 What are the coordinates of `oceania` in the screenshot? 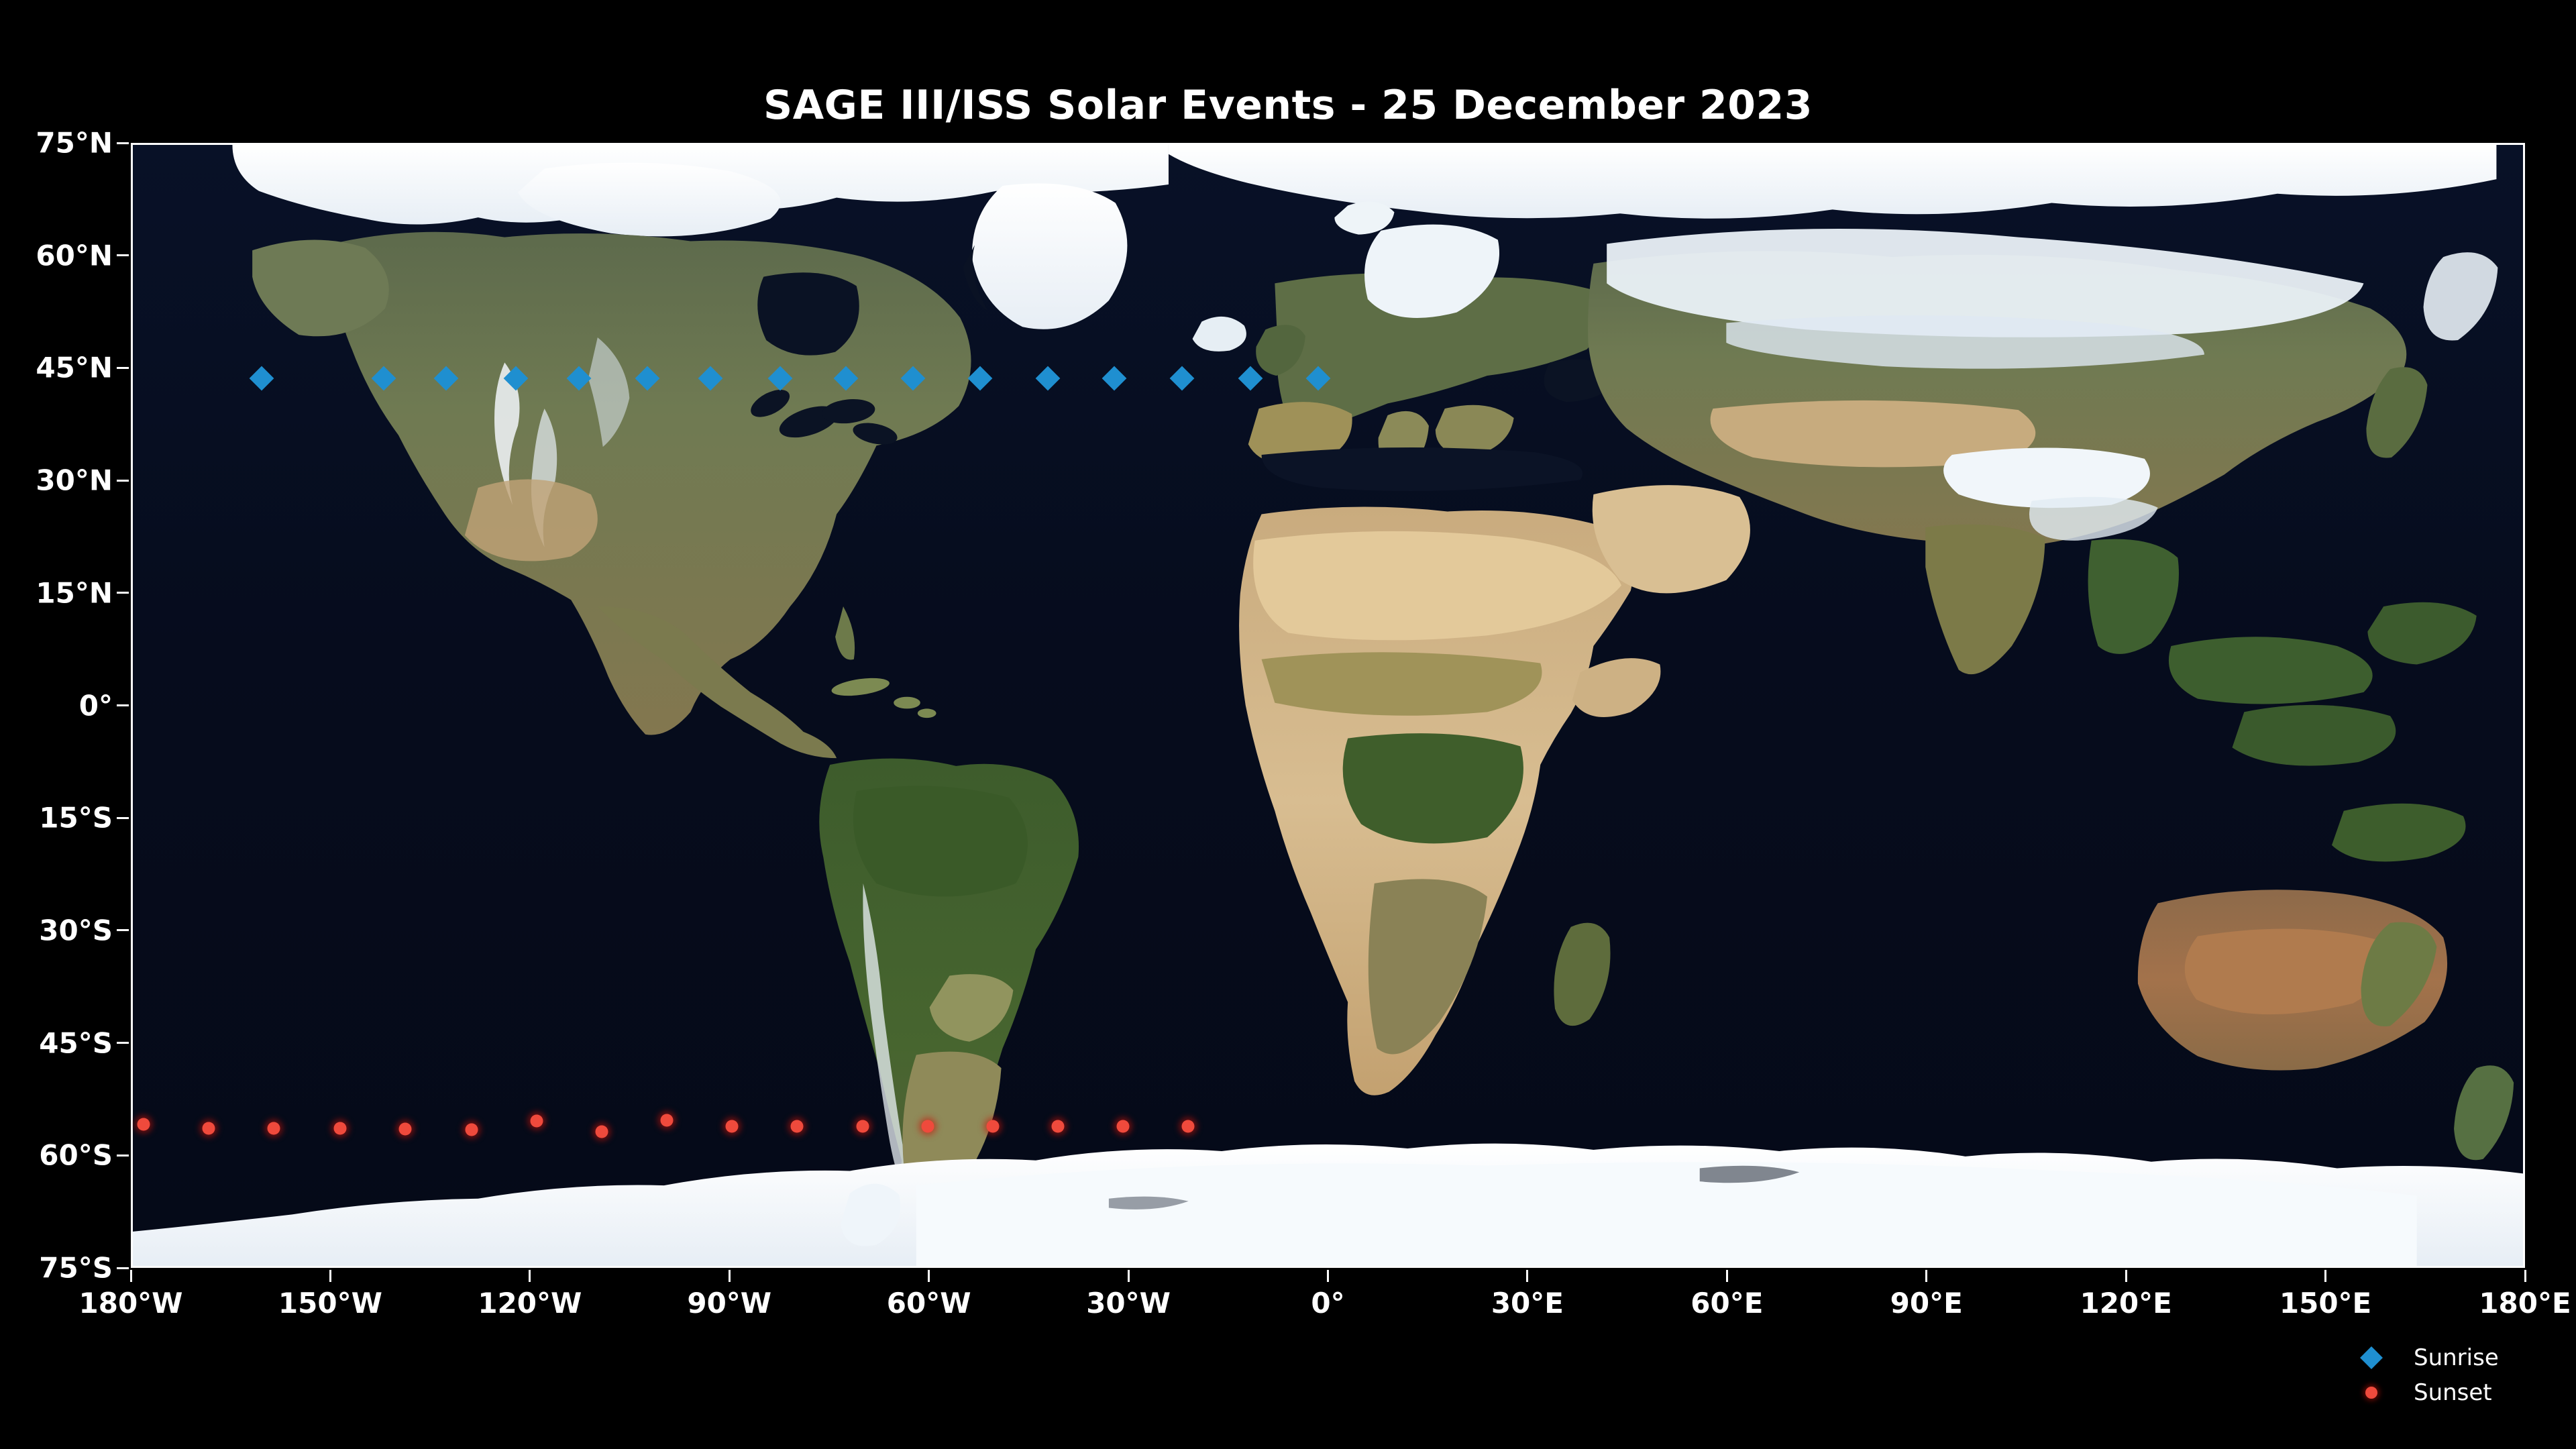 It's located at (2325, 982).